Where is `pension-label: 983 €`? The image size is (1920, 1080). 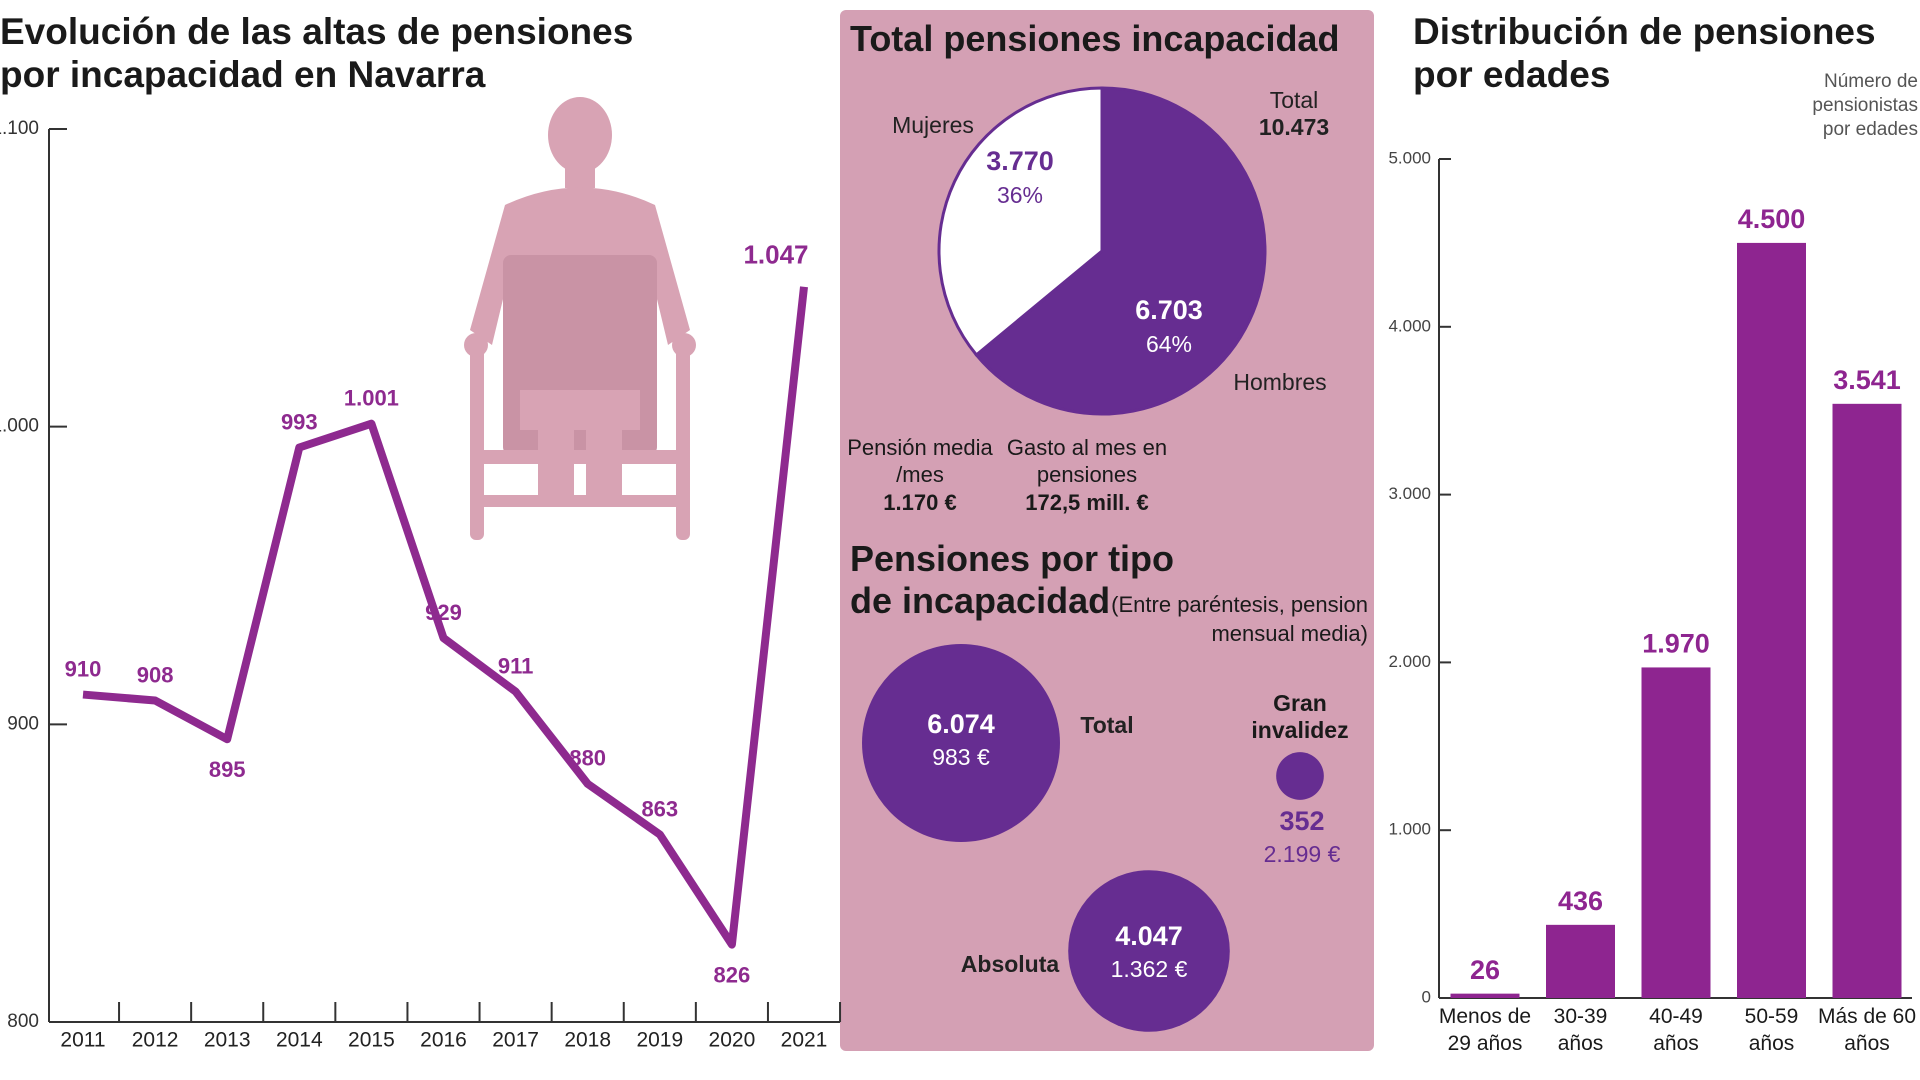
pension-label: 983 € is located at coordinates (961, 757).